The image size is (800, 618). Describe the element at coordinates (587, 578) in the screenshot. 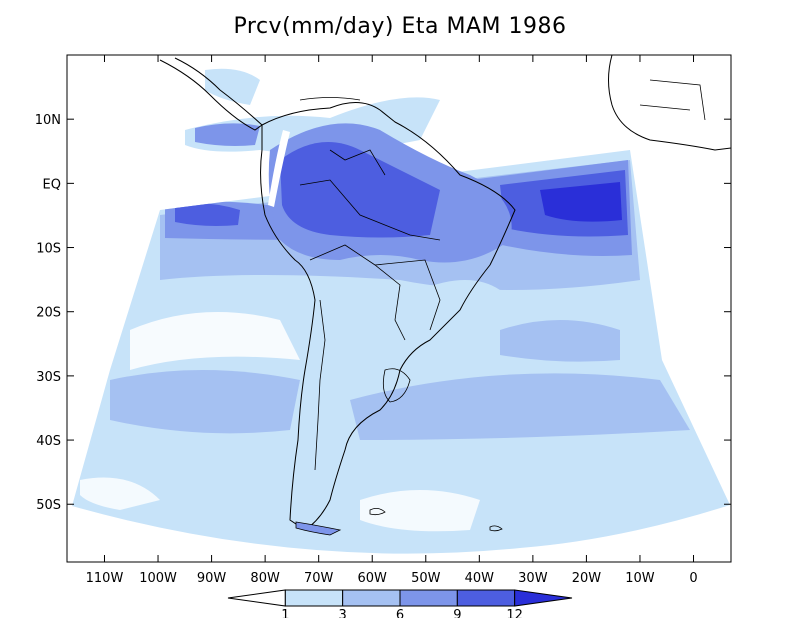

I see `x-tick-label: 20W` at that location.